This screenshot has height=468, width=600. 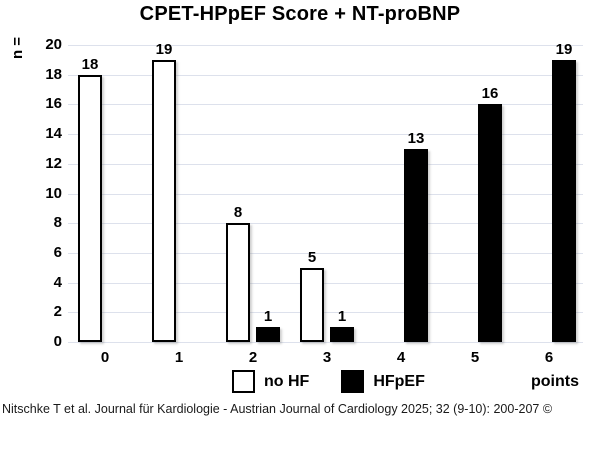 I want to click on y-tick-label: 16, so click(x=53, y=104).